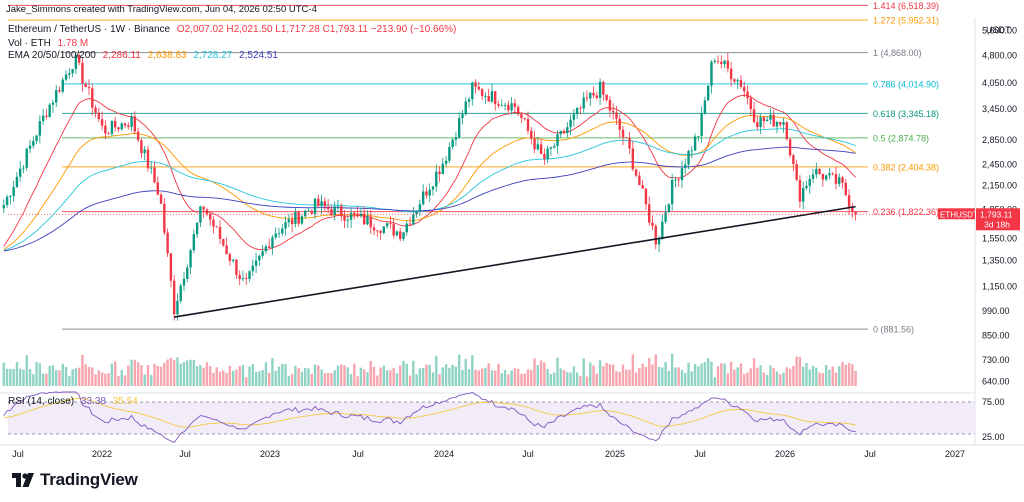 The height and width of the screenshot is (502, 1024). Describe the element at coordinates (901, 138) in the screenshot. I see `fib-level-label: 0.5 (2,874.78)` at that location.